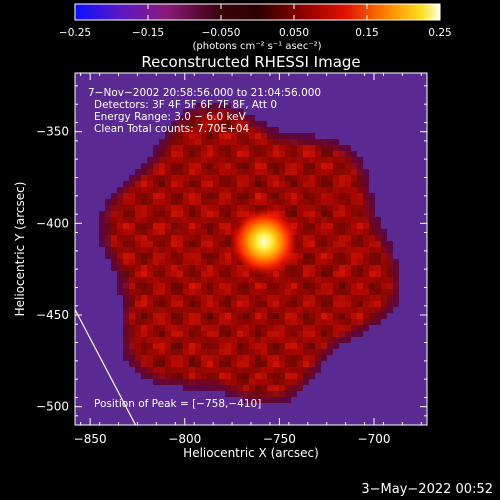 The image size is (500, 500). Describe the element at coordinates (251, 453) in the screenshot. I see `x-axis-label: Heliocentric X (arcsec)` at that location.